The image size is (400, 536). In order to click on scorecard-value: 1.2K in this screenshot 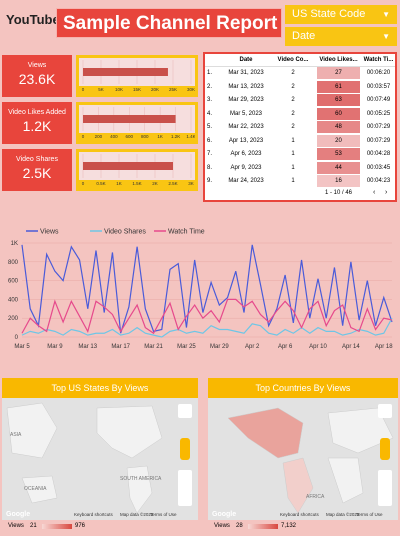, I will do `click(37, 126)`.